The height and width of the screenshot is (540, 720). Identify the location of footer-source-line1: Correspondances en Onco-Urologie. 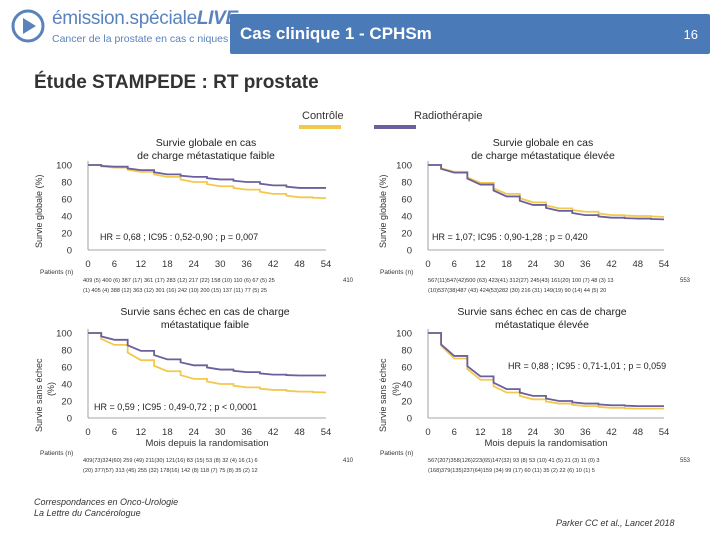
(106, 502).